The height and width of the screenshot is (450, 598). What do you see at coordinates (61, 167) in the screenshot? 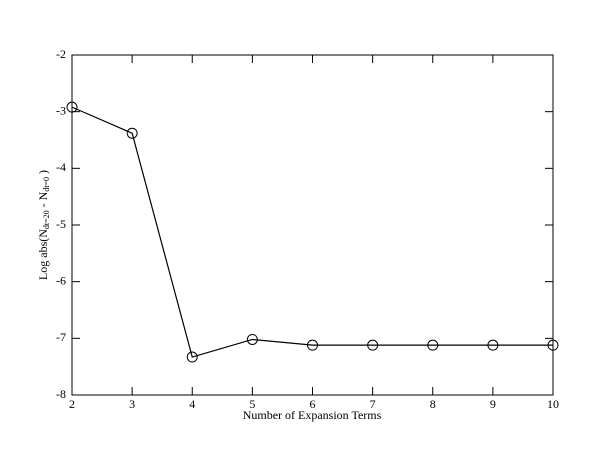
I see `y-tick-label: -4` at bounding box center [61, 167].